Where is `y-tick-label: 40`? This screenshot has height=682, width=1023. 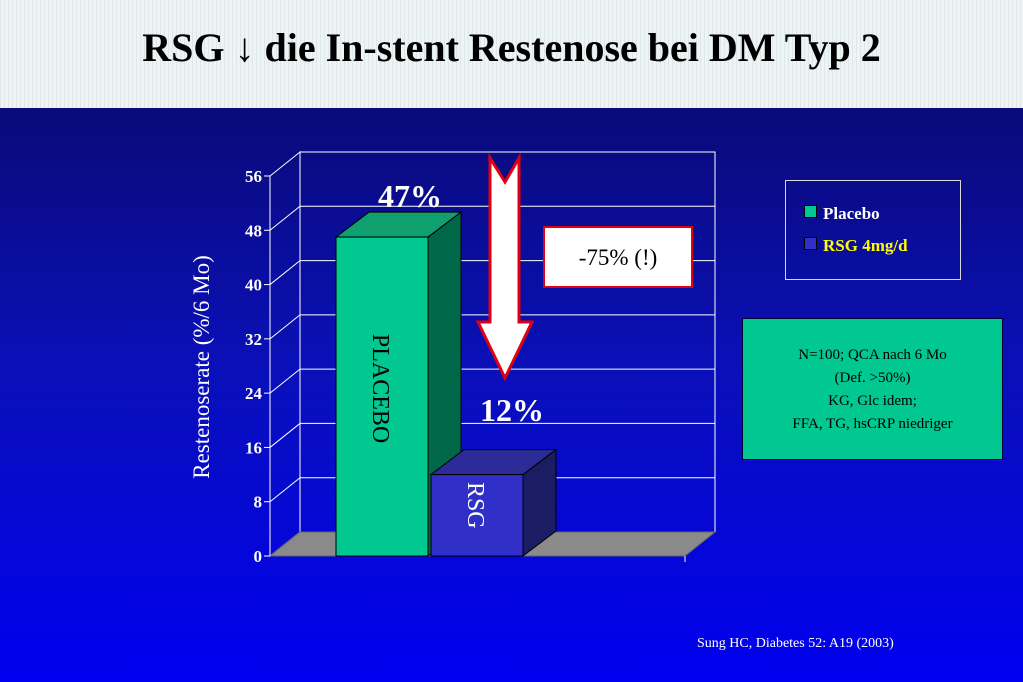 y-tick-label: 40 is located at coordinates (253, 285).